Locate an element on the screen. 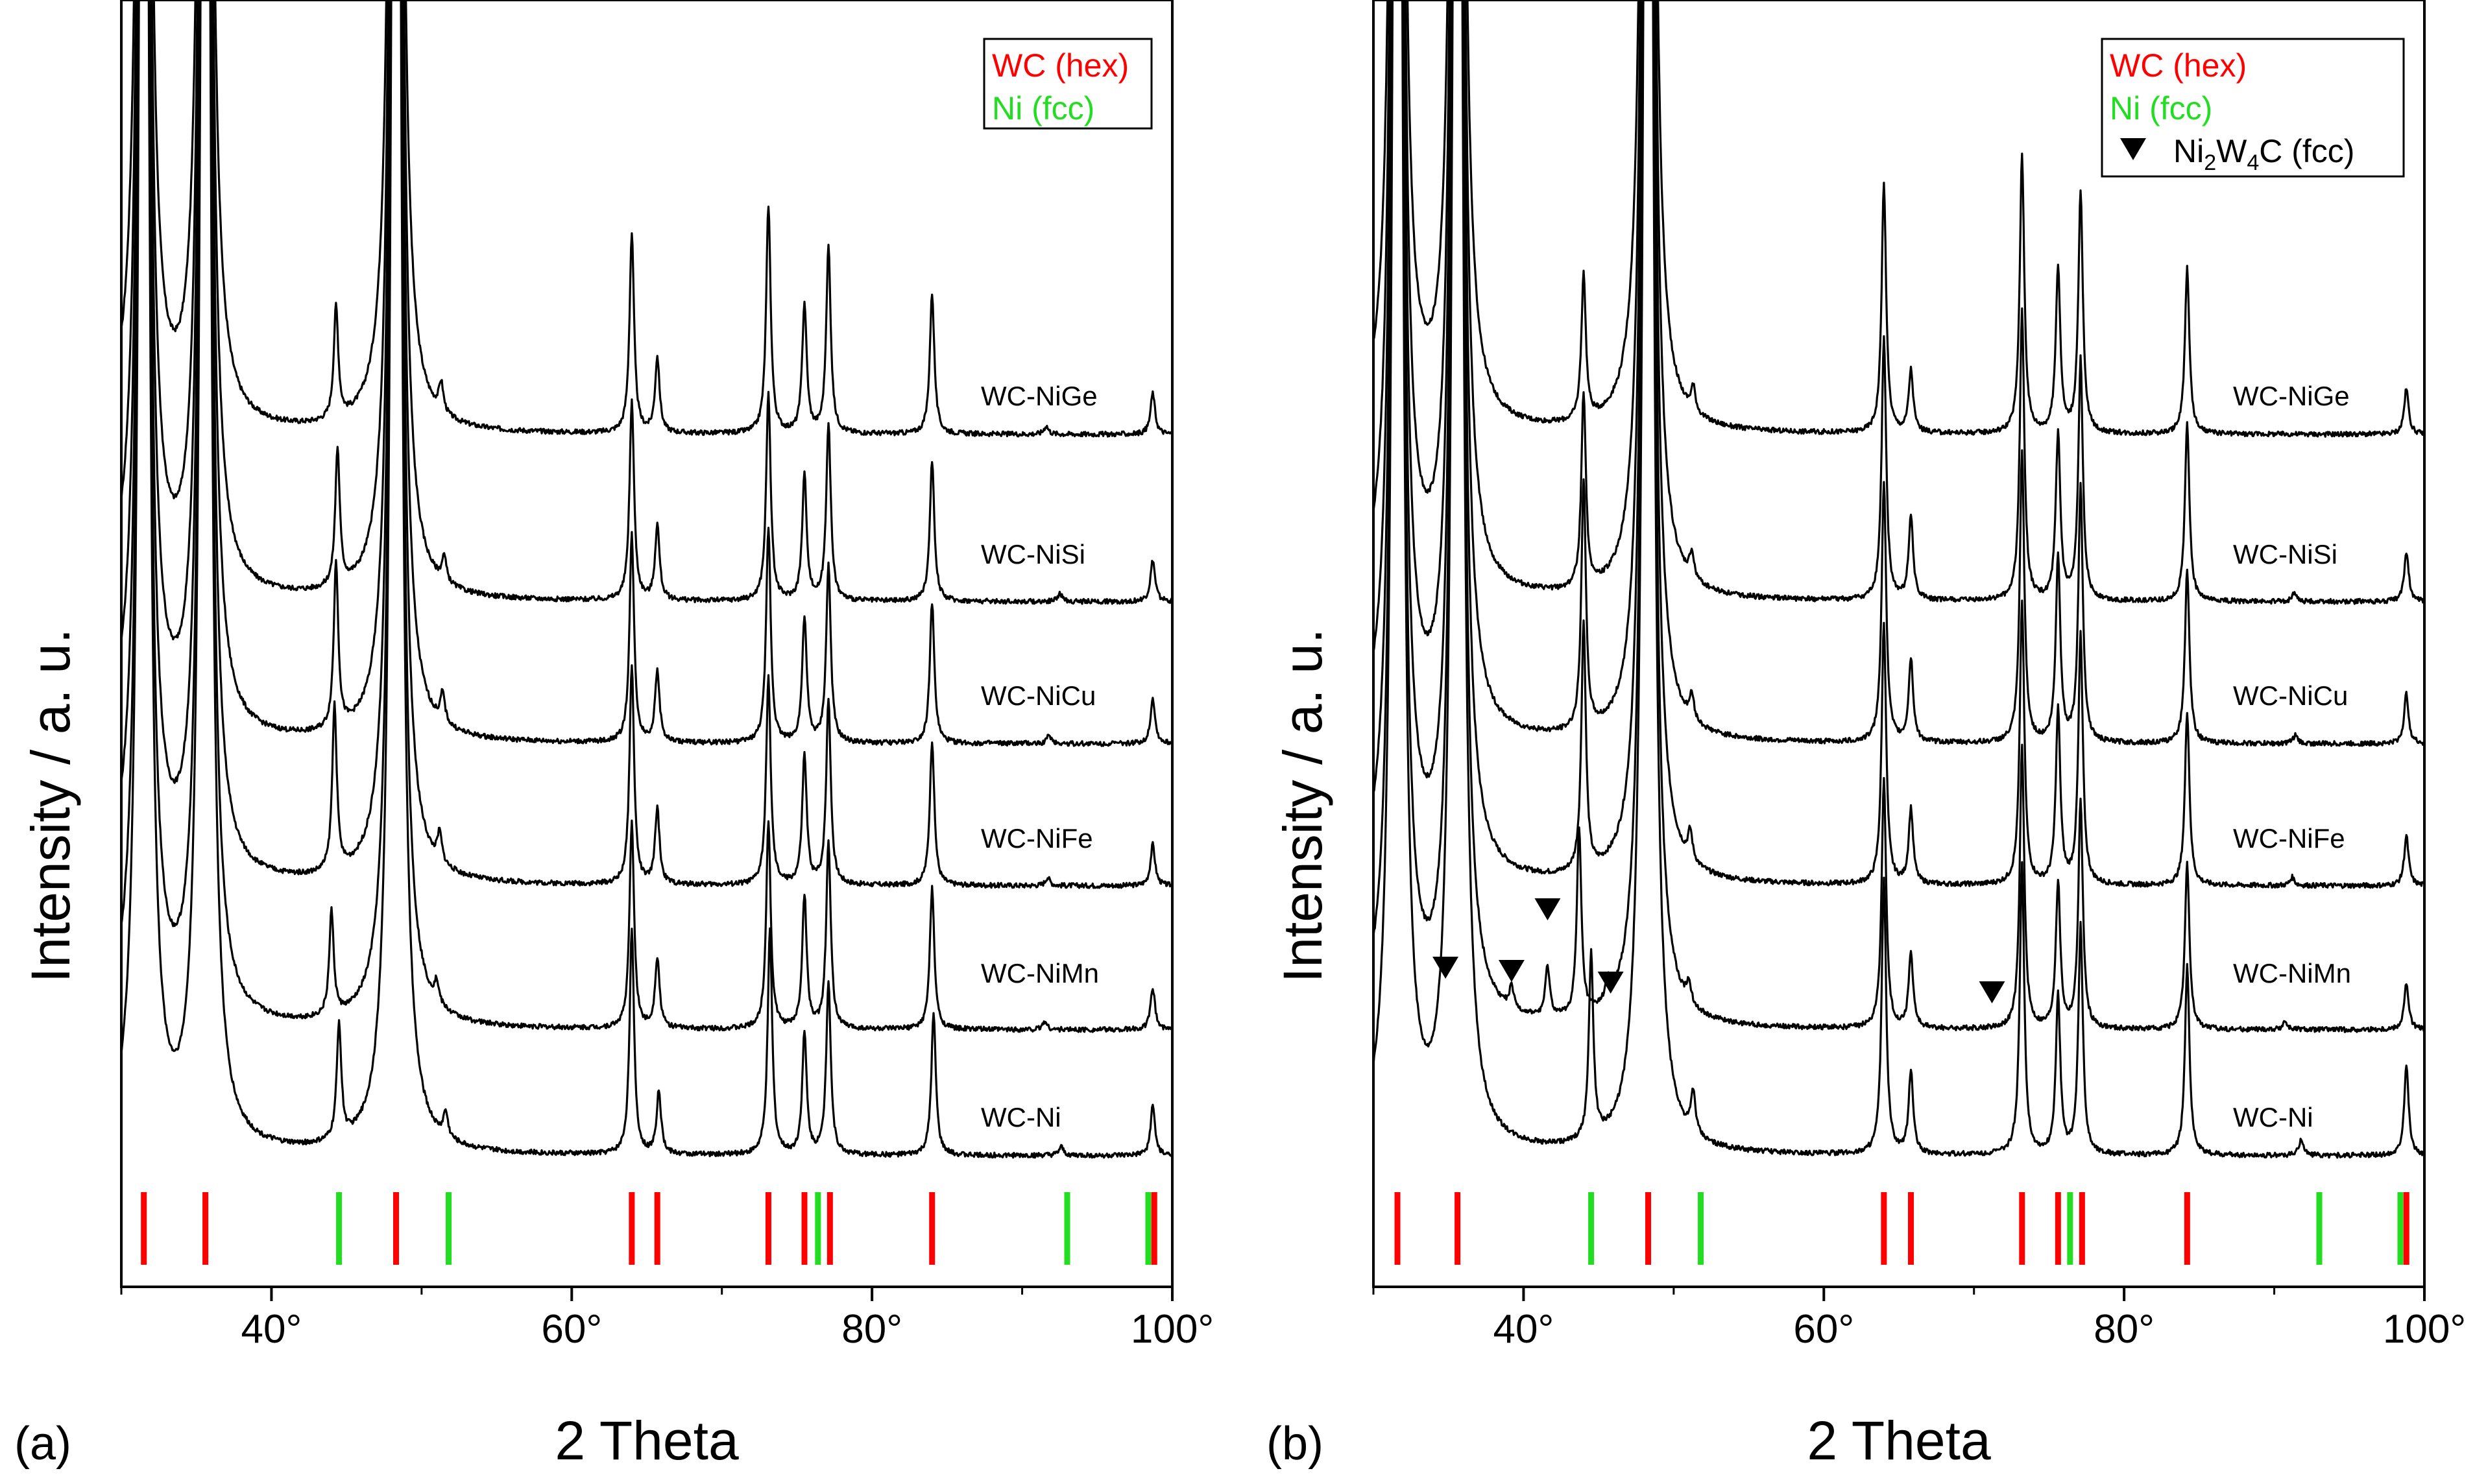 The height and width of the screenshot is (1484, 2475). legend-entry: Ni2W4C (fcc) is located at coordinates (2263, 154).